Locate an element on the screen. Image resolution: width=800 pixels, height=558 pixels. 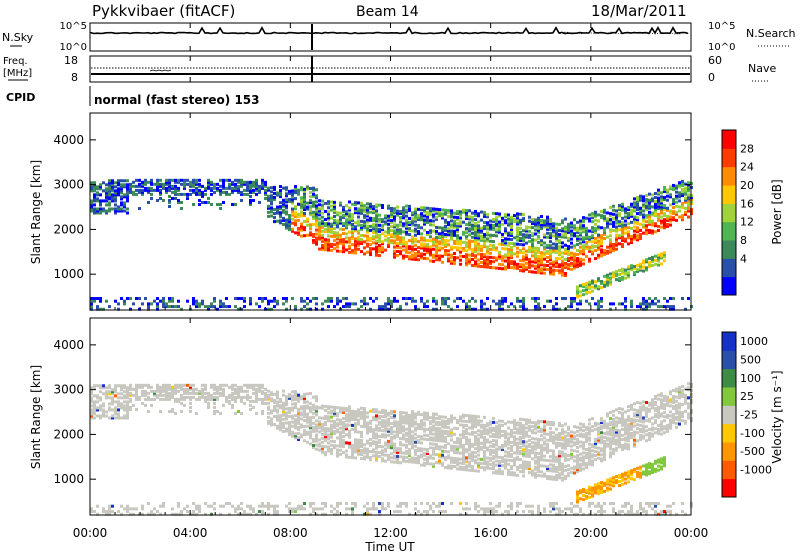
colorbar-tick-label: 16 is located at coordinates (747, 203).